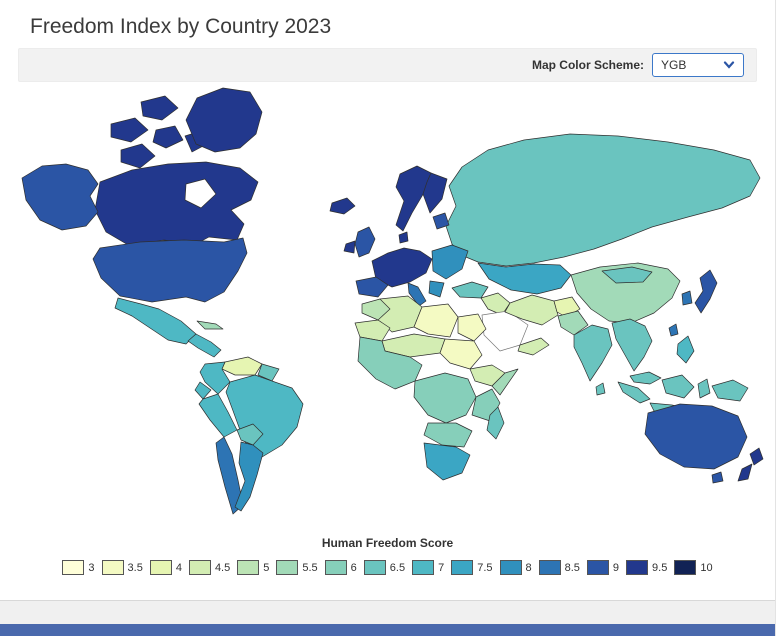  Describe the element at coordinates (417, 294) in the screenshot. I see `region-italy` at that location.